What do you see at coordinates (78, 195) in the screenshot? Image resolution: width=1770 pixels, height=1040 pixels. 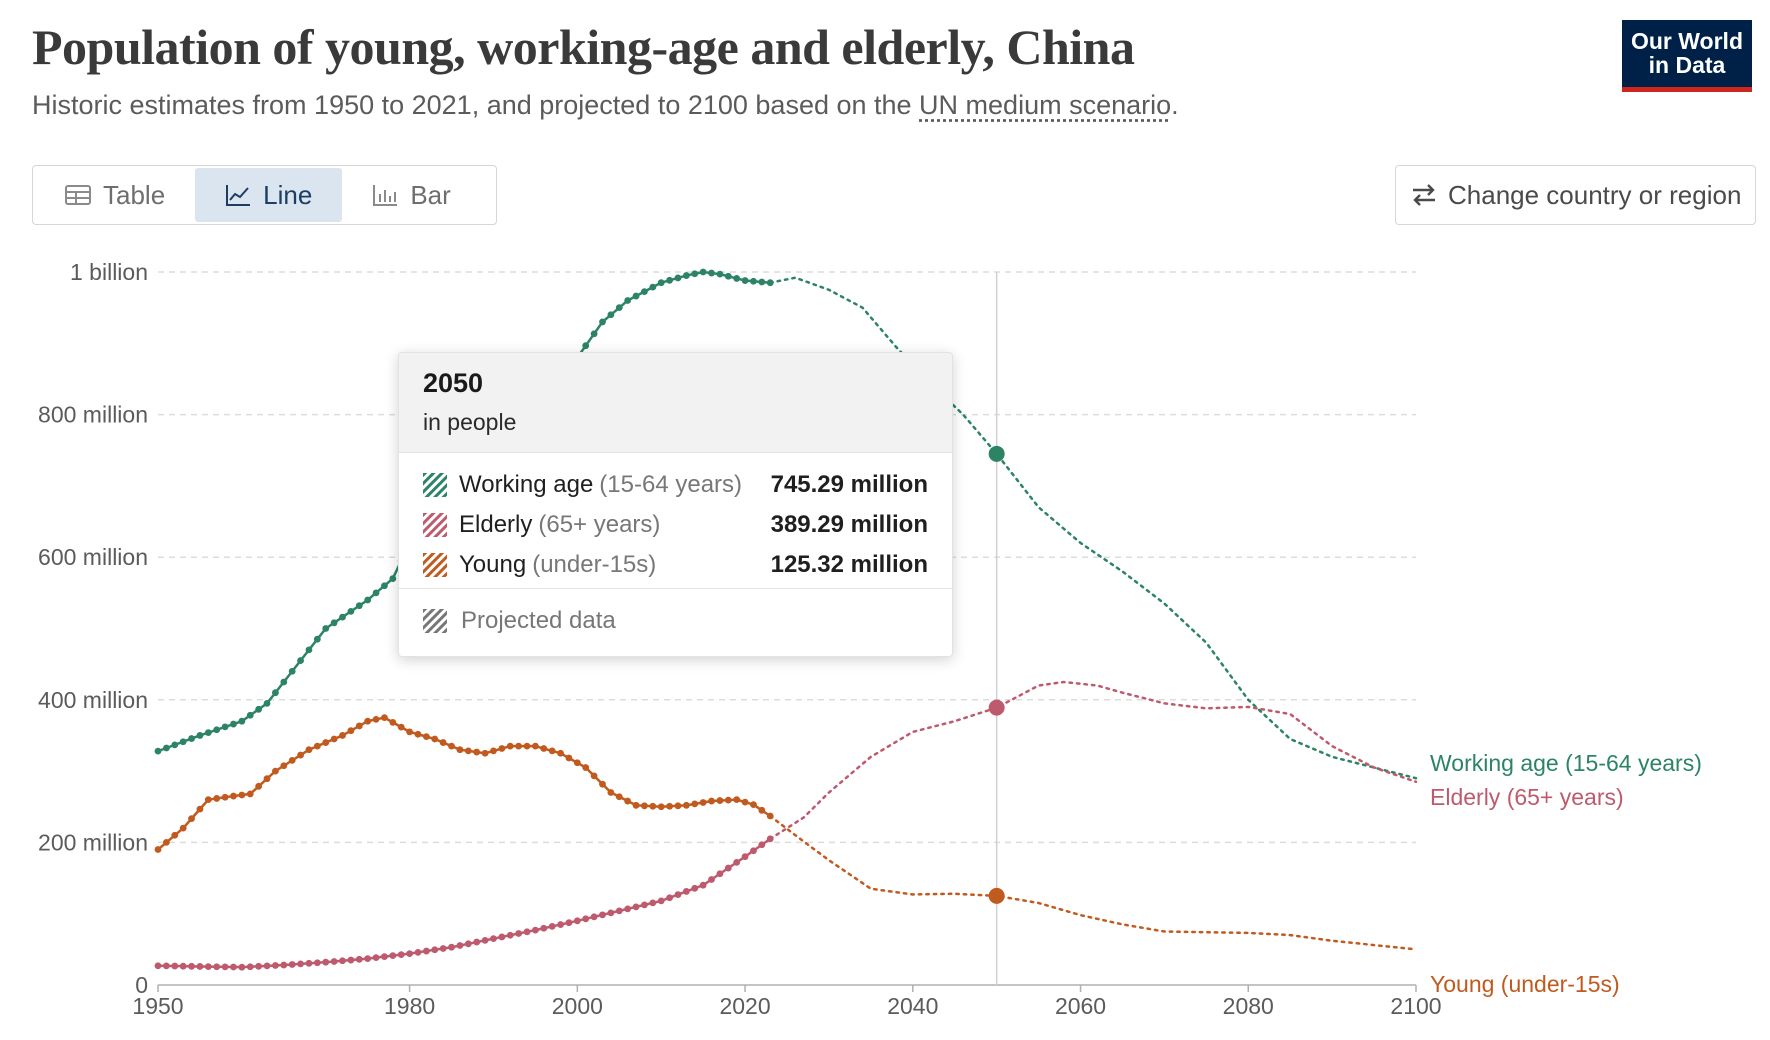 I see `table-icon` at bounding box center [78, 195].